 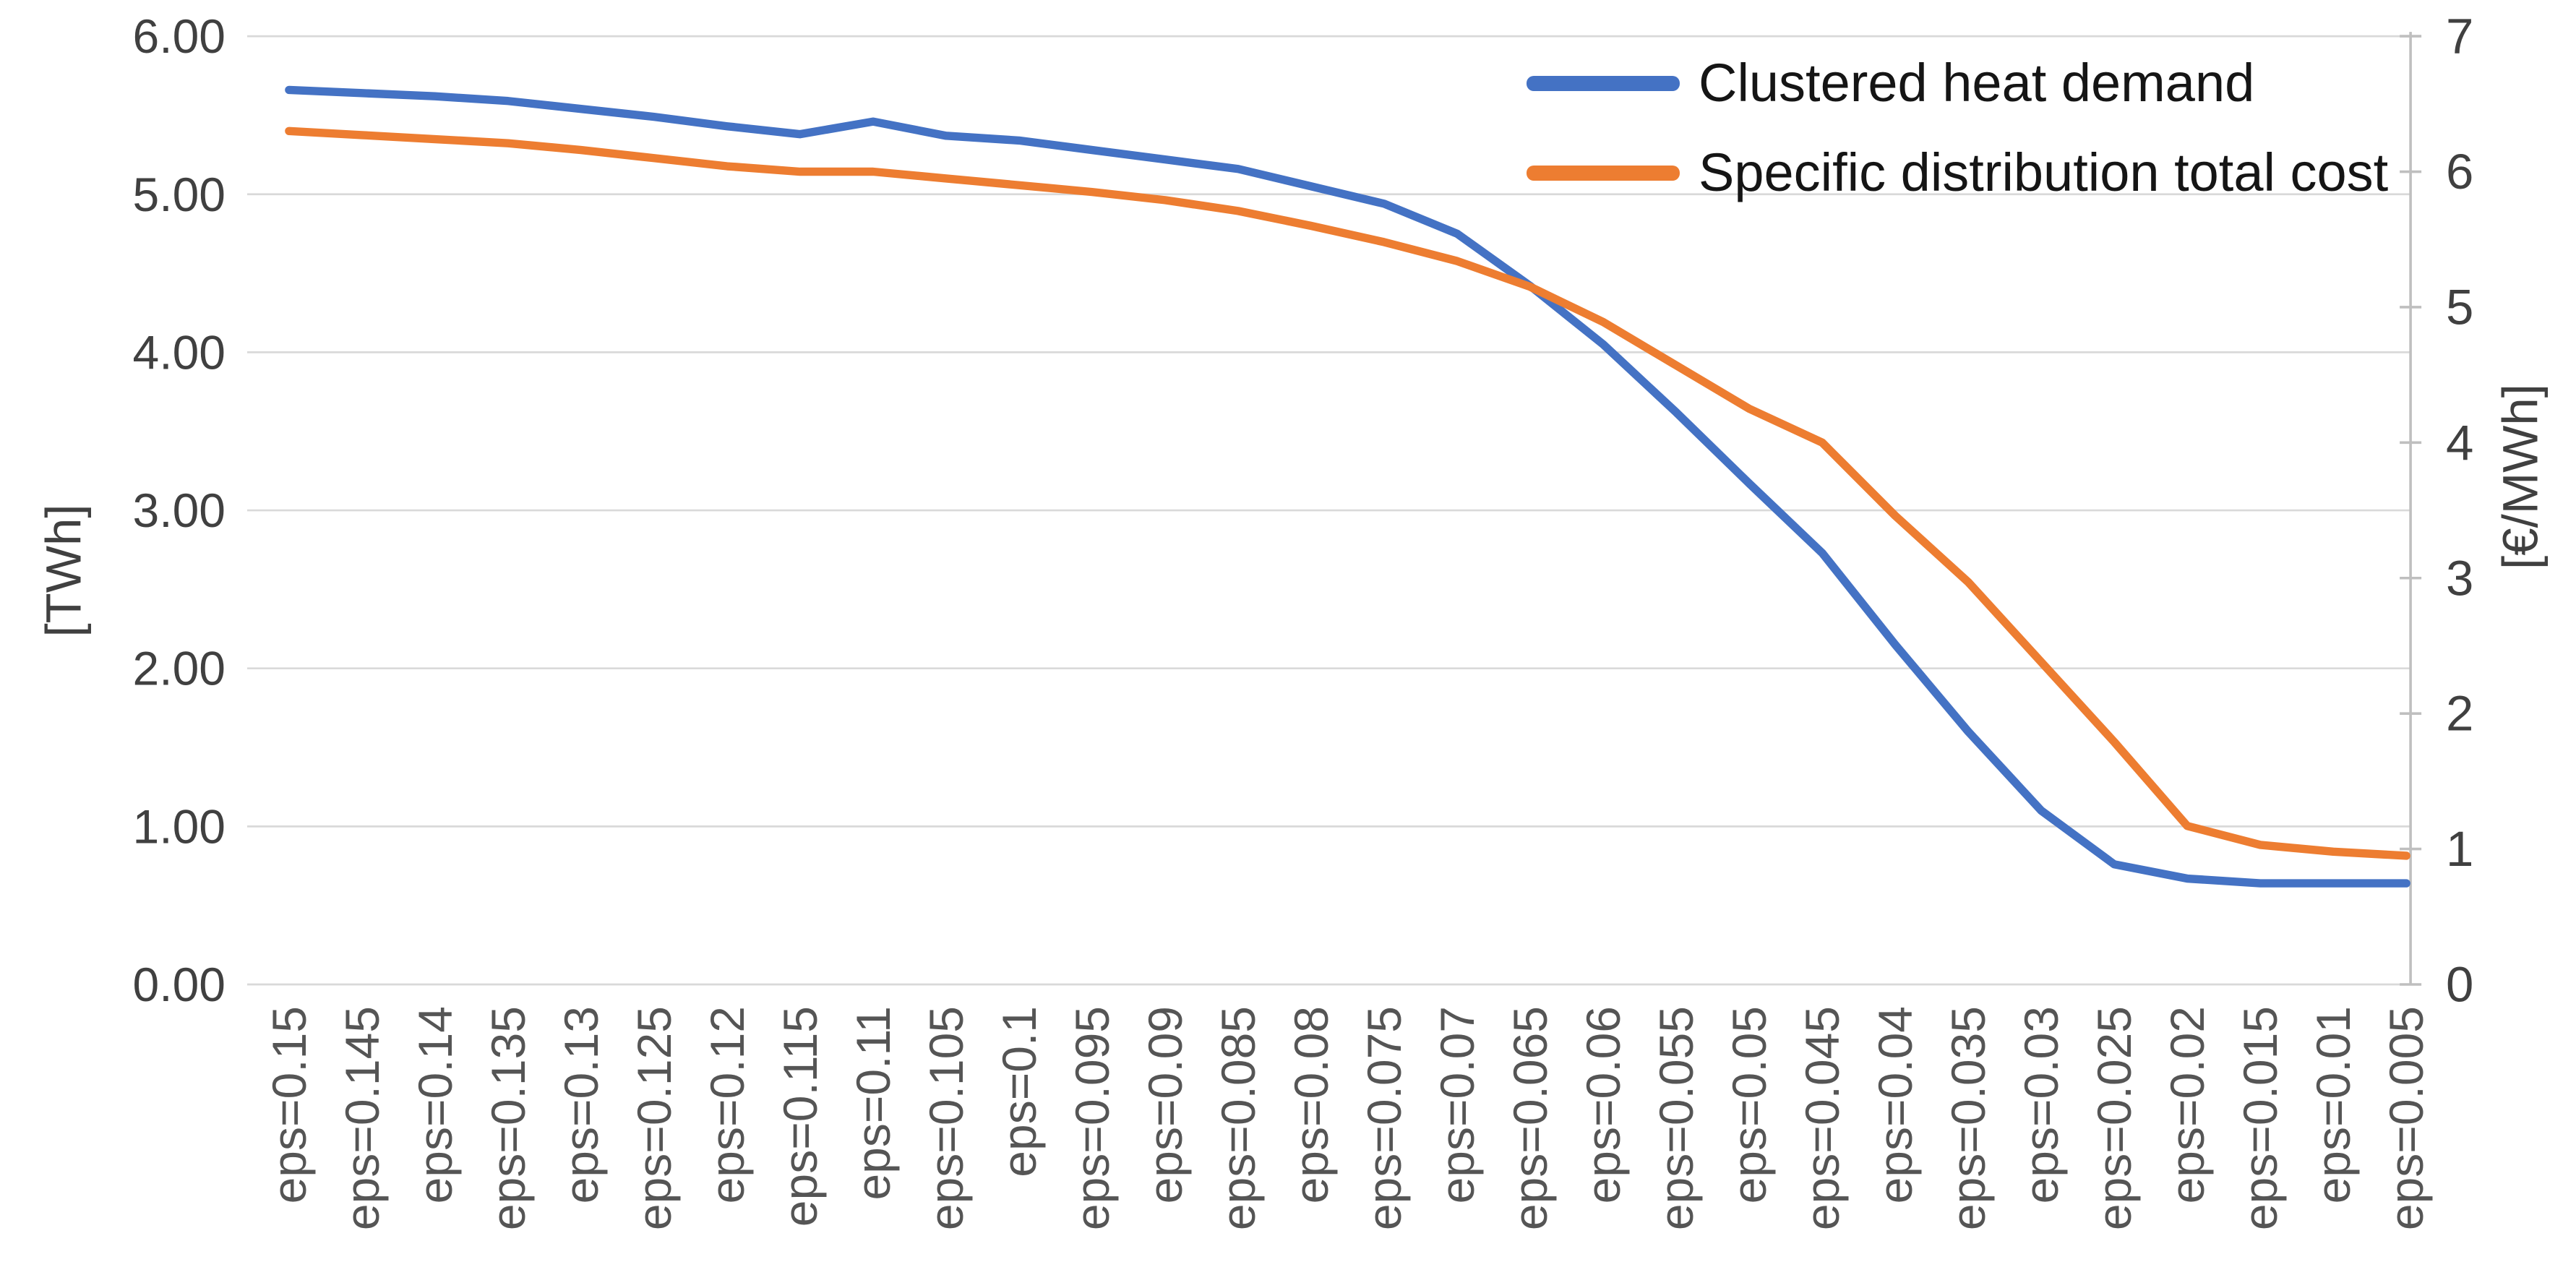 What do you see at coordinates (1019, 1091) in the screenshot?
I see `x-tick-label: eps=0.1` at bounding box center [1019, 1091].